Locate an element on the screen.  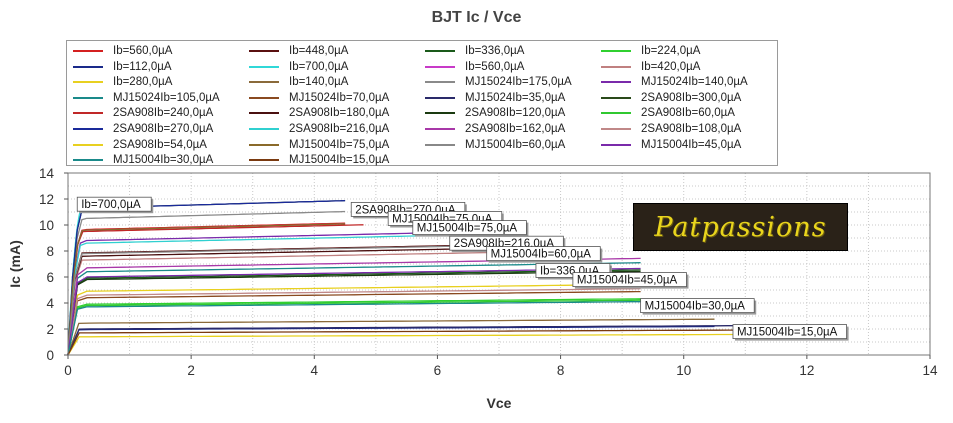
annotation-label: MJ15004Ib=15,0µA is located at coordinates (787, 333).